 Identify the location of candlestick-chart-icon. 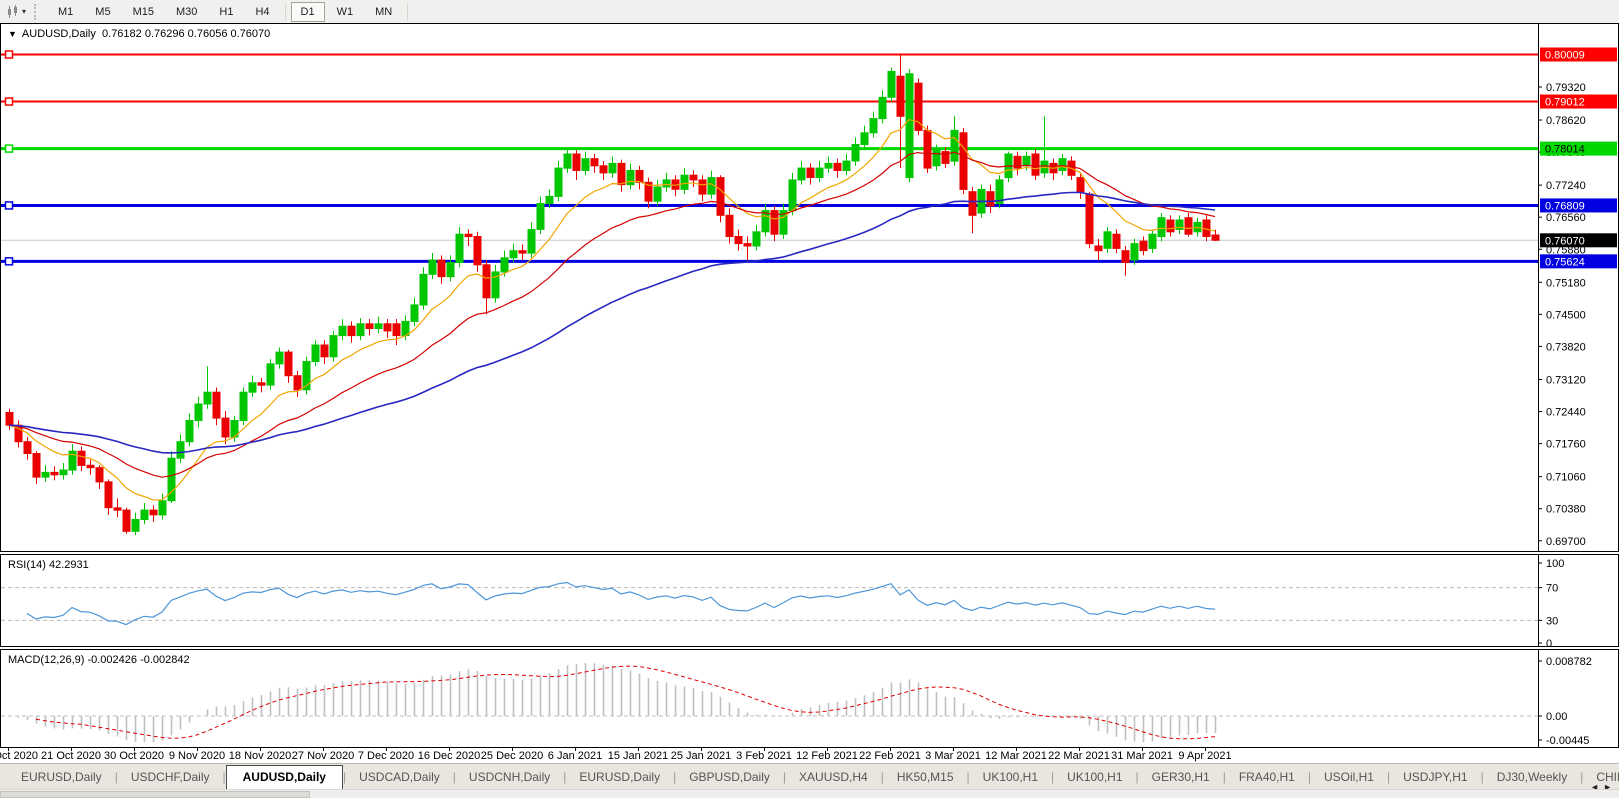
(12, 11).